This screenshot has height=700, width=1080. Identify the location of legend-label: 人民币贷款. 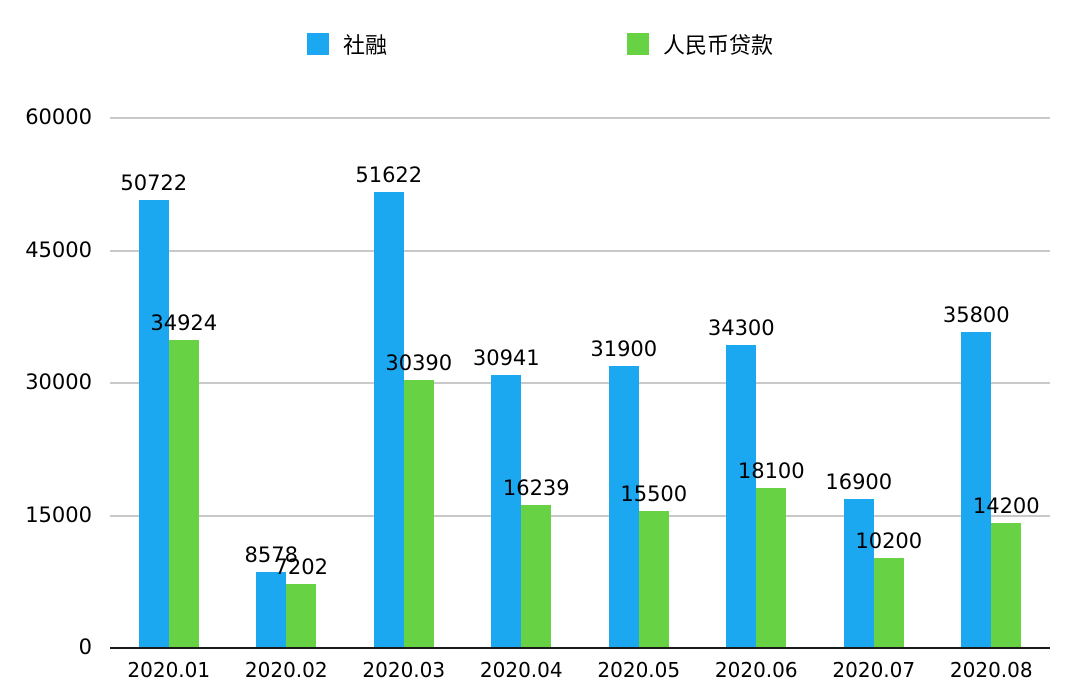
(718, 46).